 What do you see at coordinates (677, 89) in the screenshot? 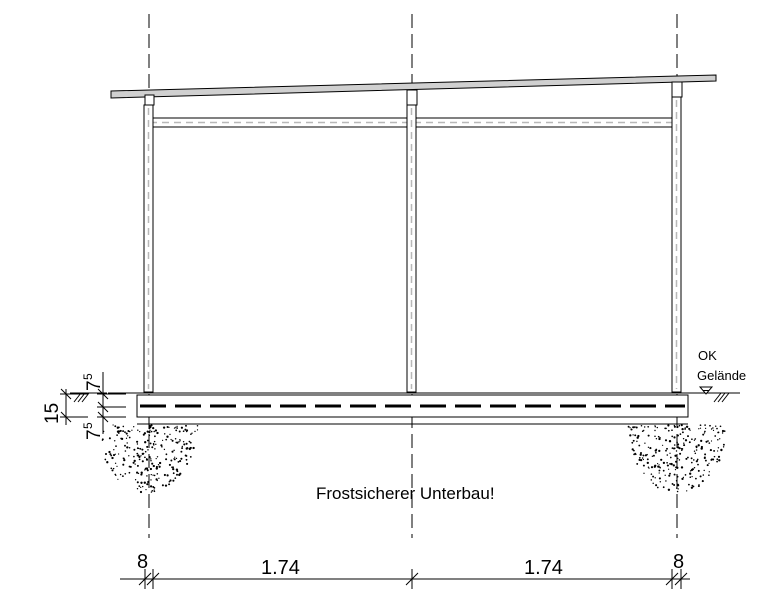
I see `post-cap-right` at bounding box center [677, 89].